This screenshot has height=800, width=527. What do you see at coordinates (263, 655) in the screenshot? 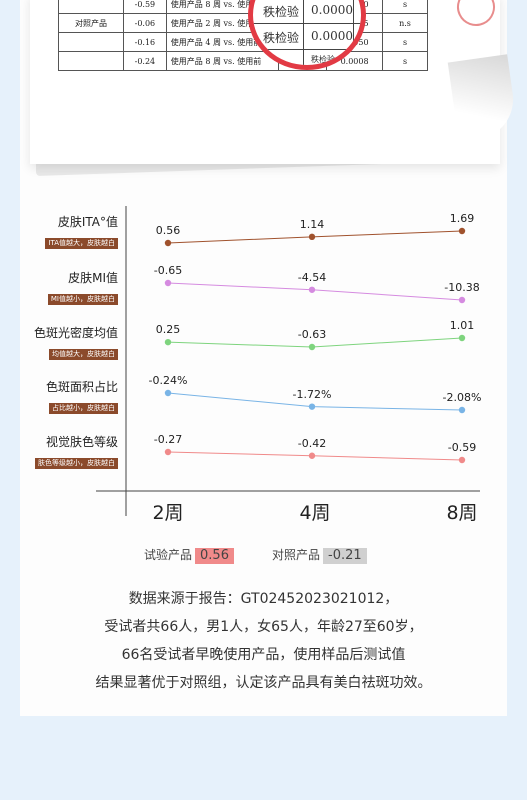
I see `source-note-line: 66名受试者早晚使用产品，使用样品后测试值` at bounding box center [263, 655].